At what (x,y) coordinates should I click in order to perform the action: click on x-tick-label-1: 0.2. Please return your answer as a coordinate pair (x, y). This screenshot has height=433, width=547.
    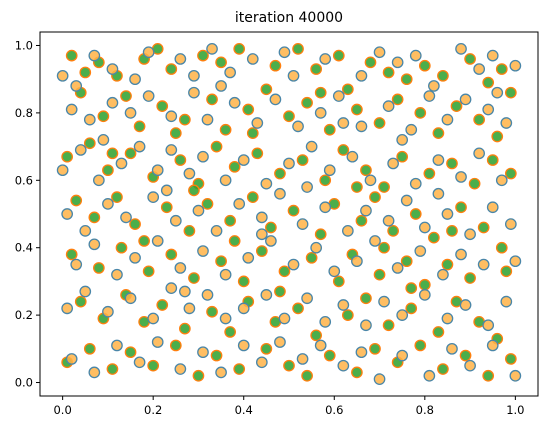
    Looking at the image, I should click on (153, 410).